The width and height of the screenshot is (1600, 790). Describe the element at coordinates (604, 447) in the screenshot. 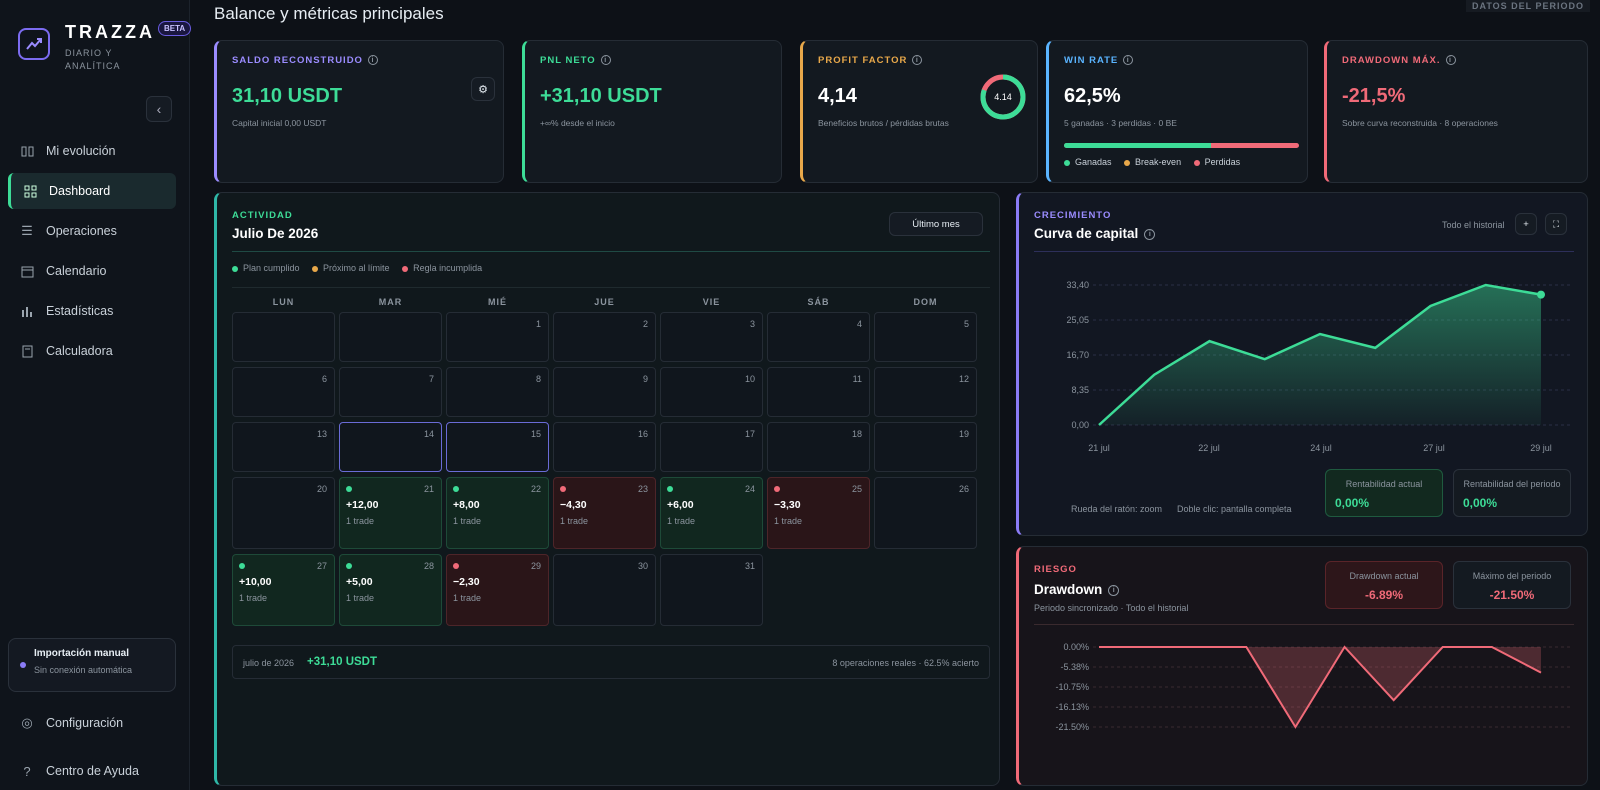

I see `calendar-day: 16` at that location.